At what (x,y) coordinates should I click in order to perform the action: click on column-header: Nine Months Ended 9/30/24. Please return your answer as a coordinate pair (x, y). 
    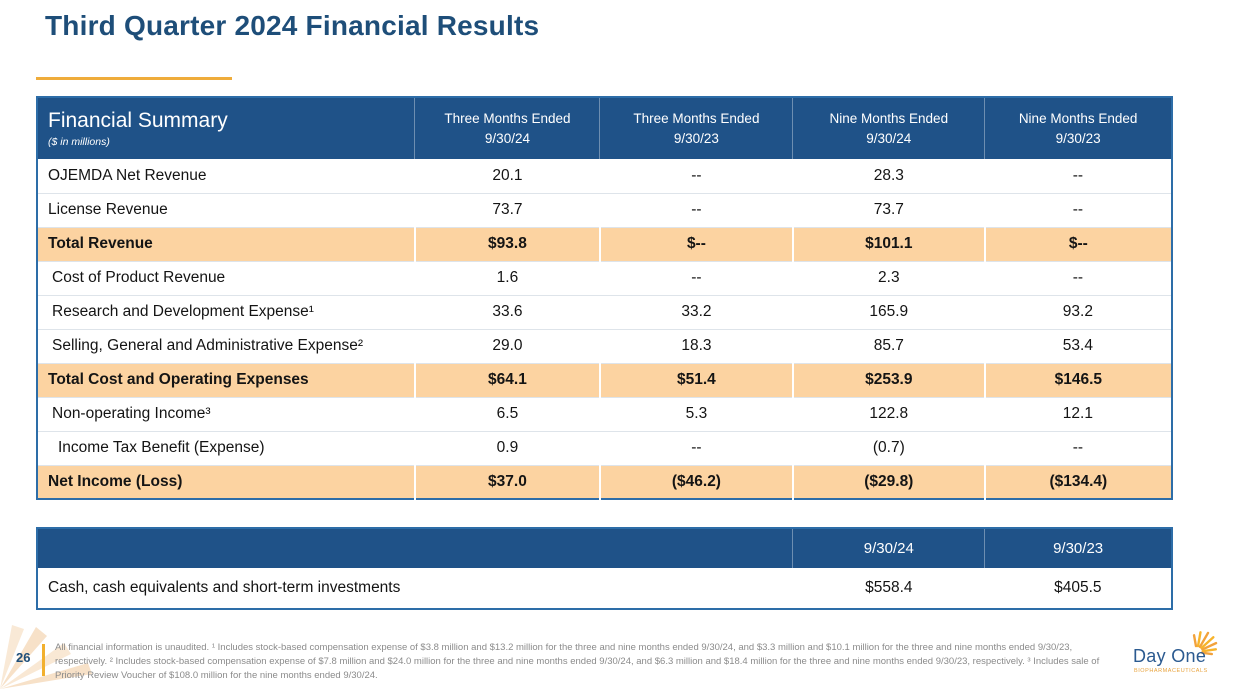
    Looking at the image, I should click on (888, 128).